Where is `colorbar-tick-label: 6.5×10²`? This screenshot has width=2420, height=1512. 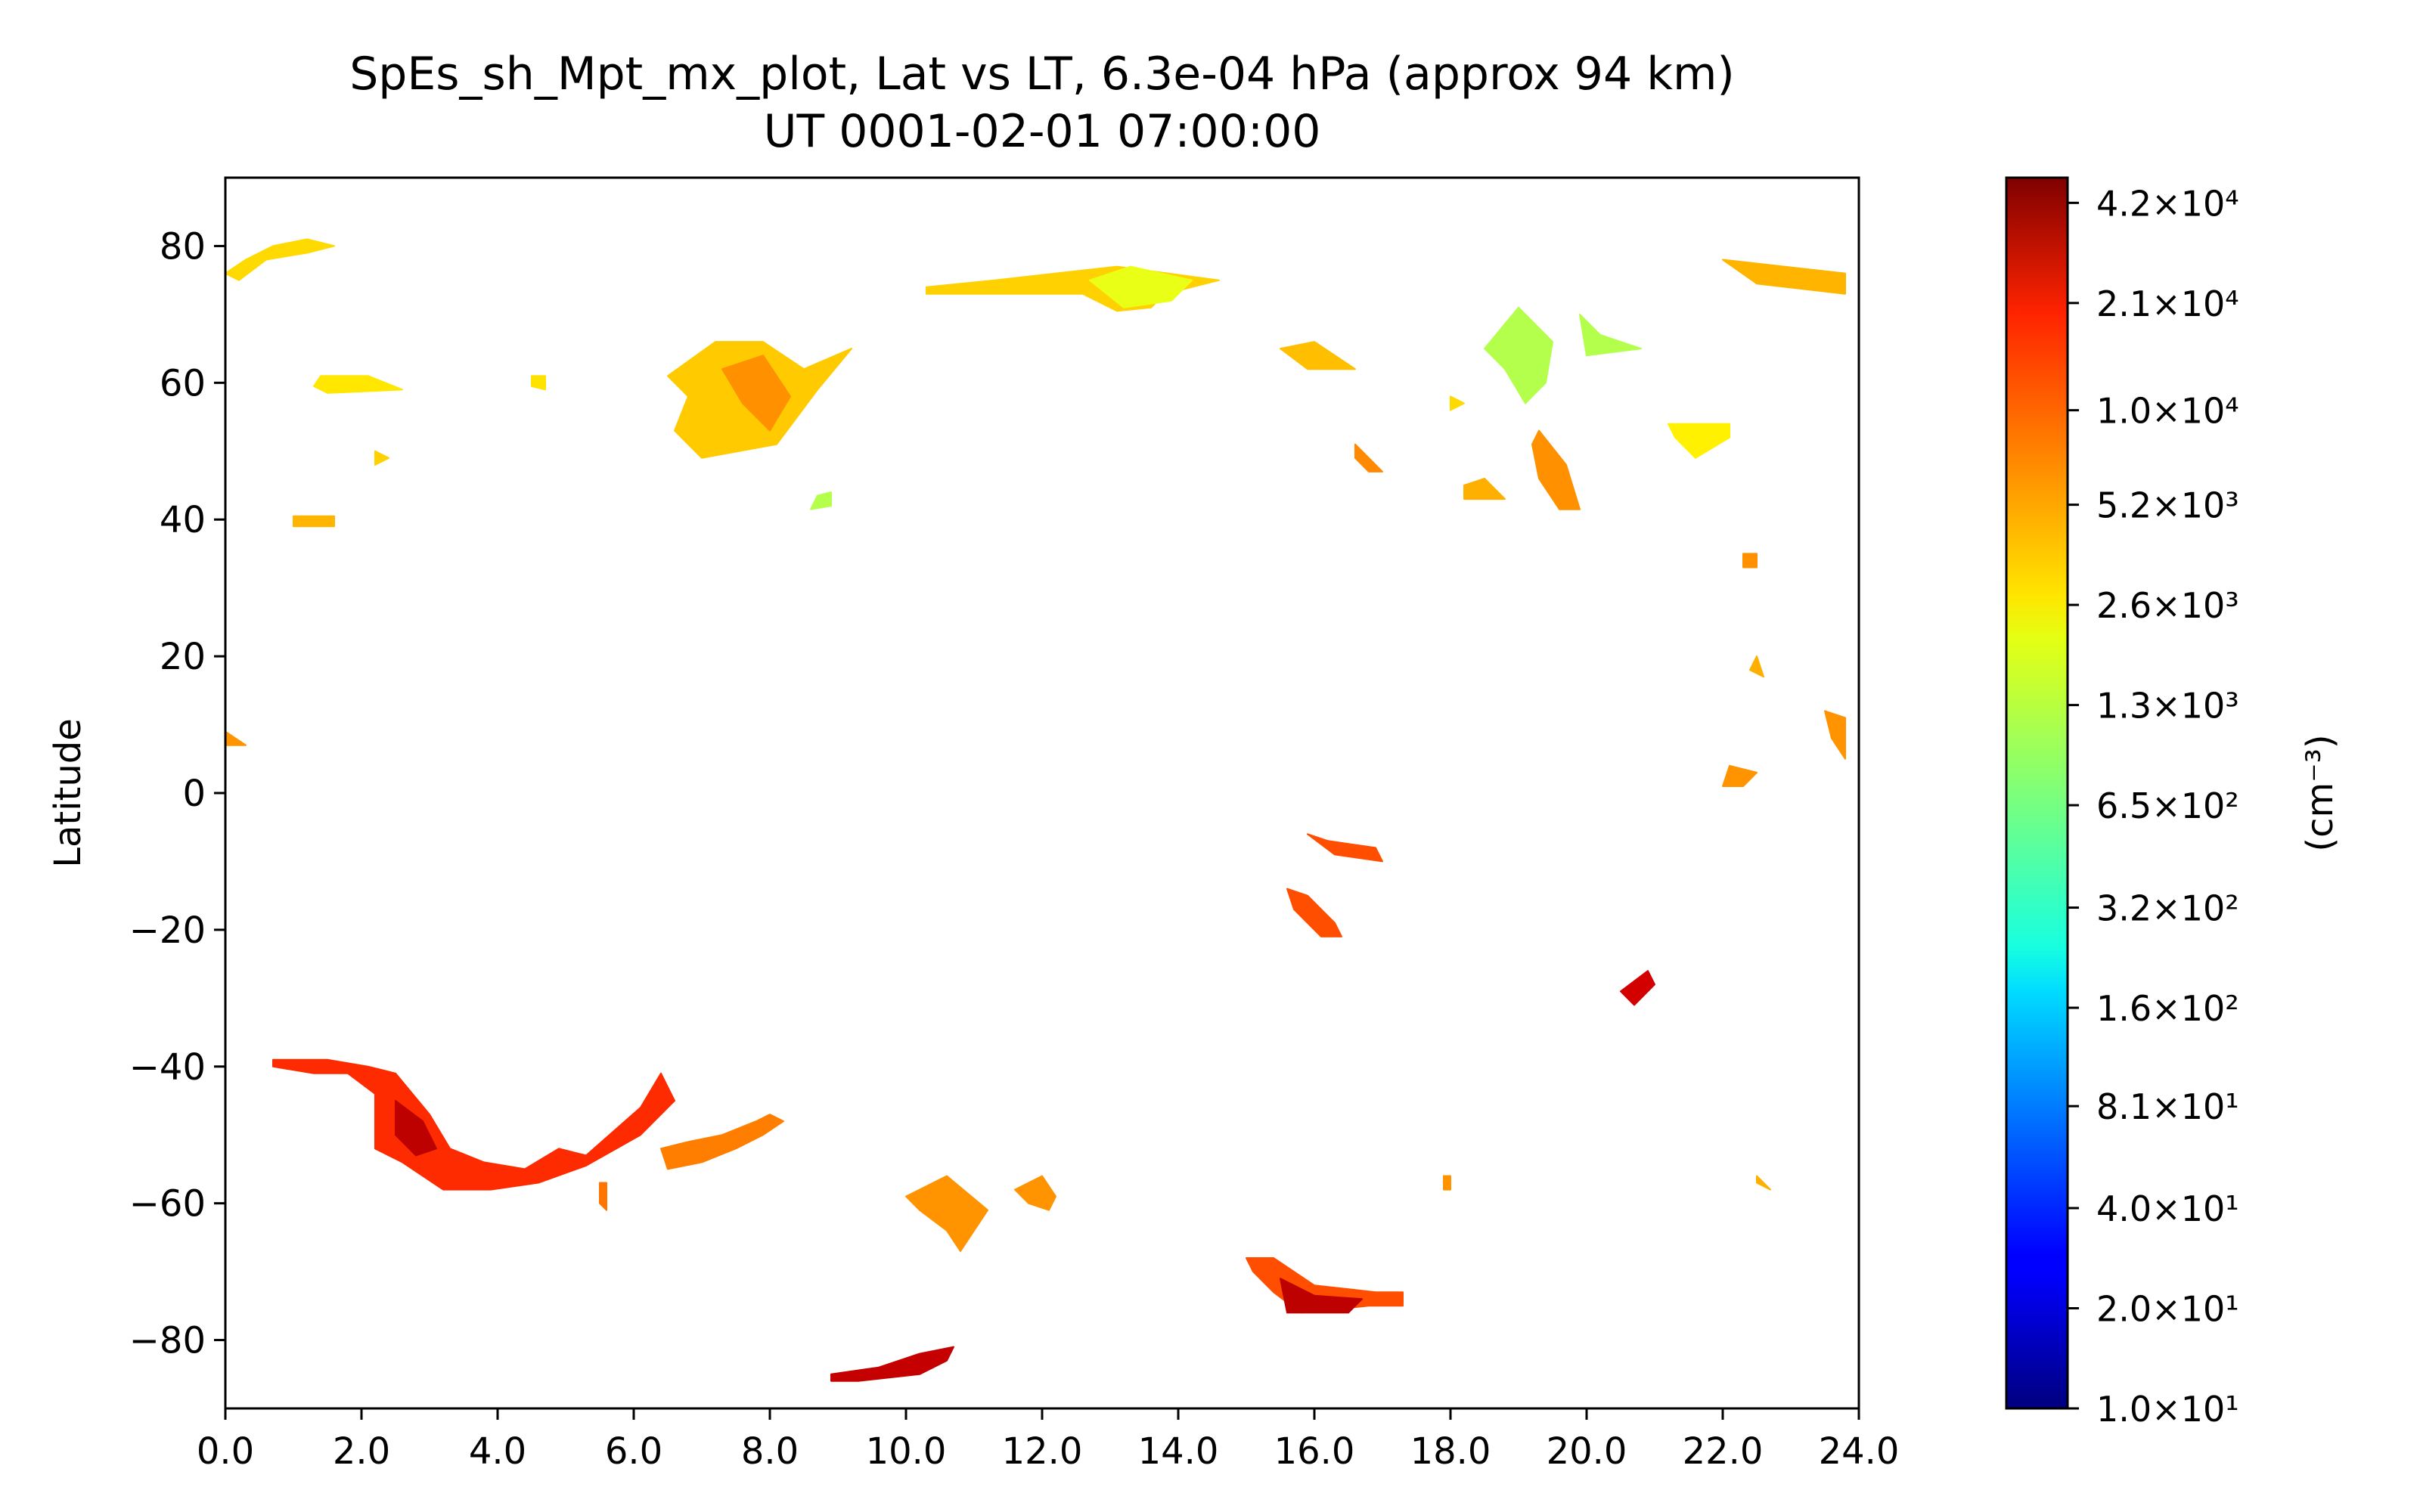
colorbar-tick-label: 6.5×10² is located at coordinates (2167, 806).